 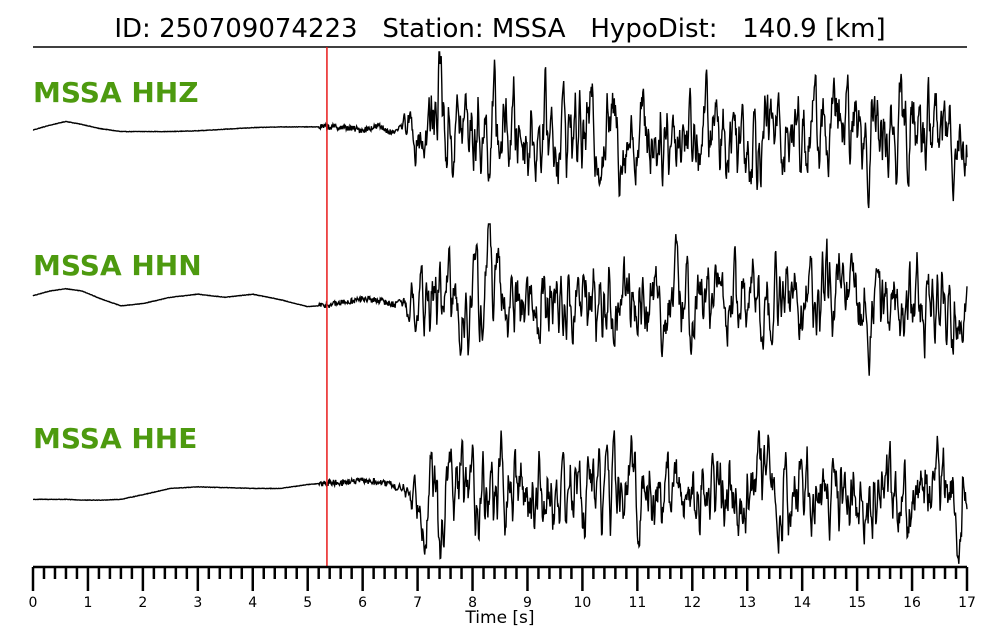 What do you see at coordinates (432, 29) in the screenshot?
I see `station-label: Station:` at bounding box center [432, 29].